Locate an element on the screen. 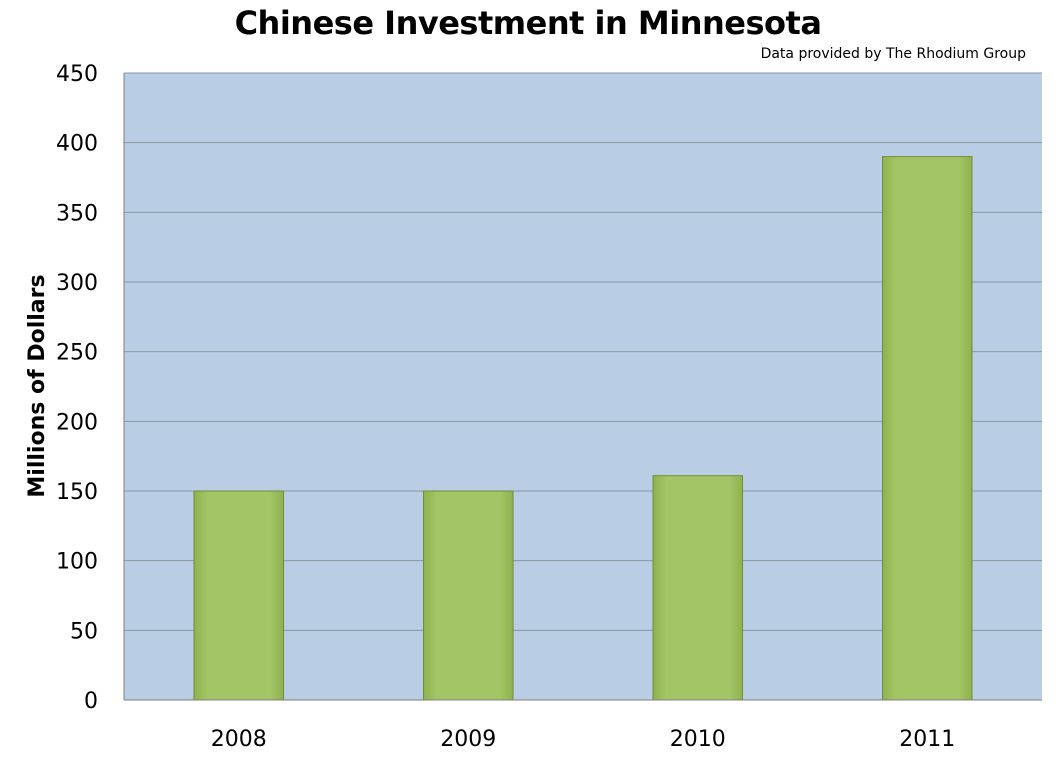  y-tick-label: 100 is located at coordinates (77, 562).